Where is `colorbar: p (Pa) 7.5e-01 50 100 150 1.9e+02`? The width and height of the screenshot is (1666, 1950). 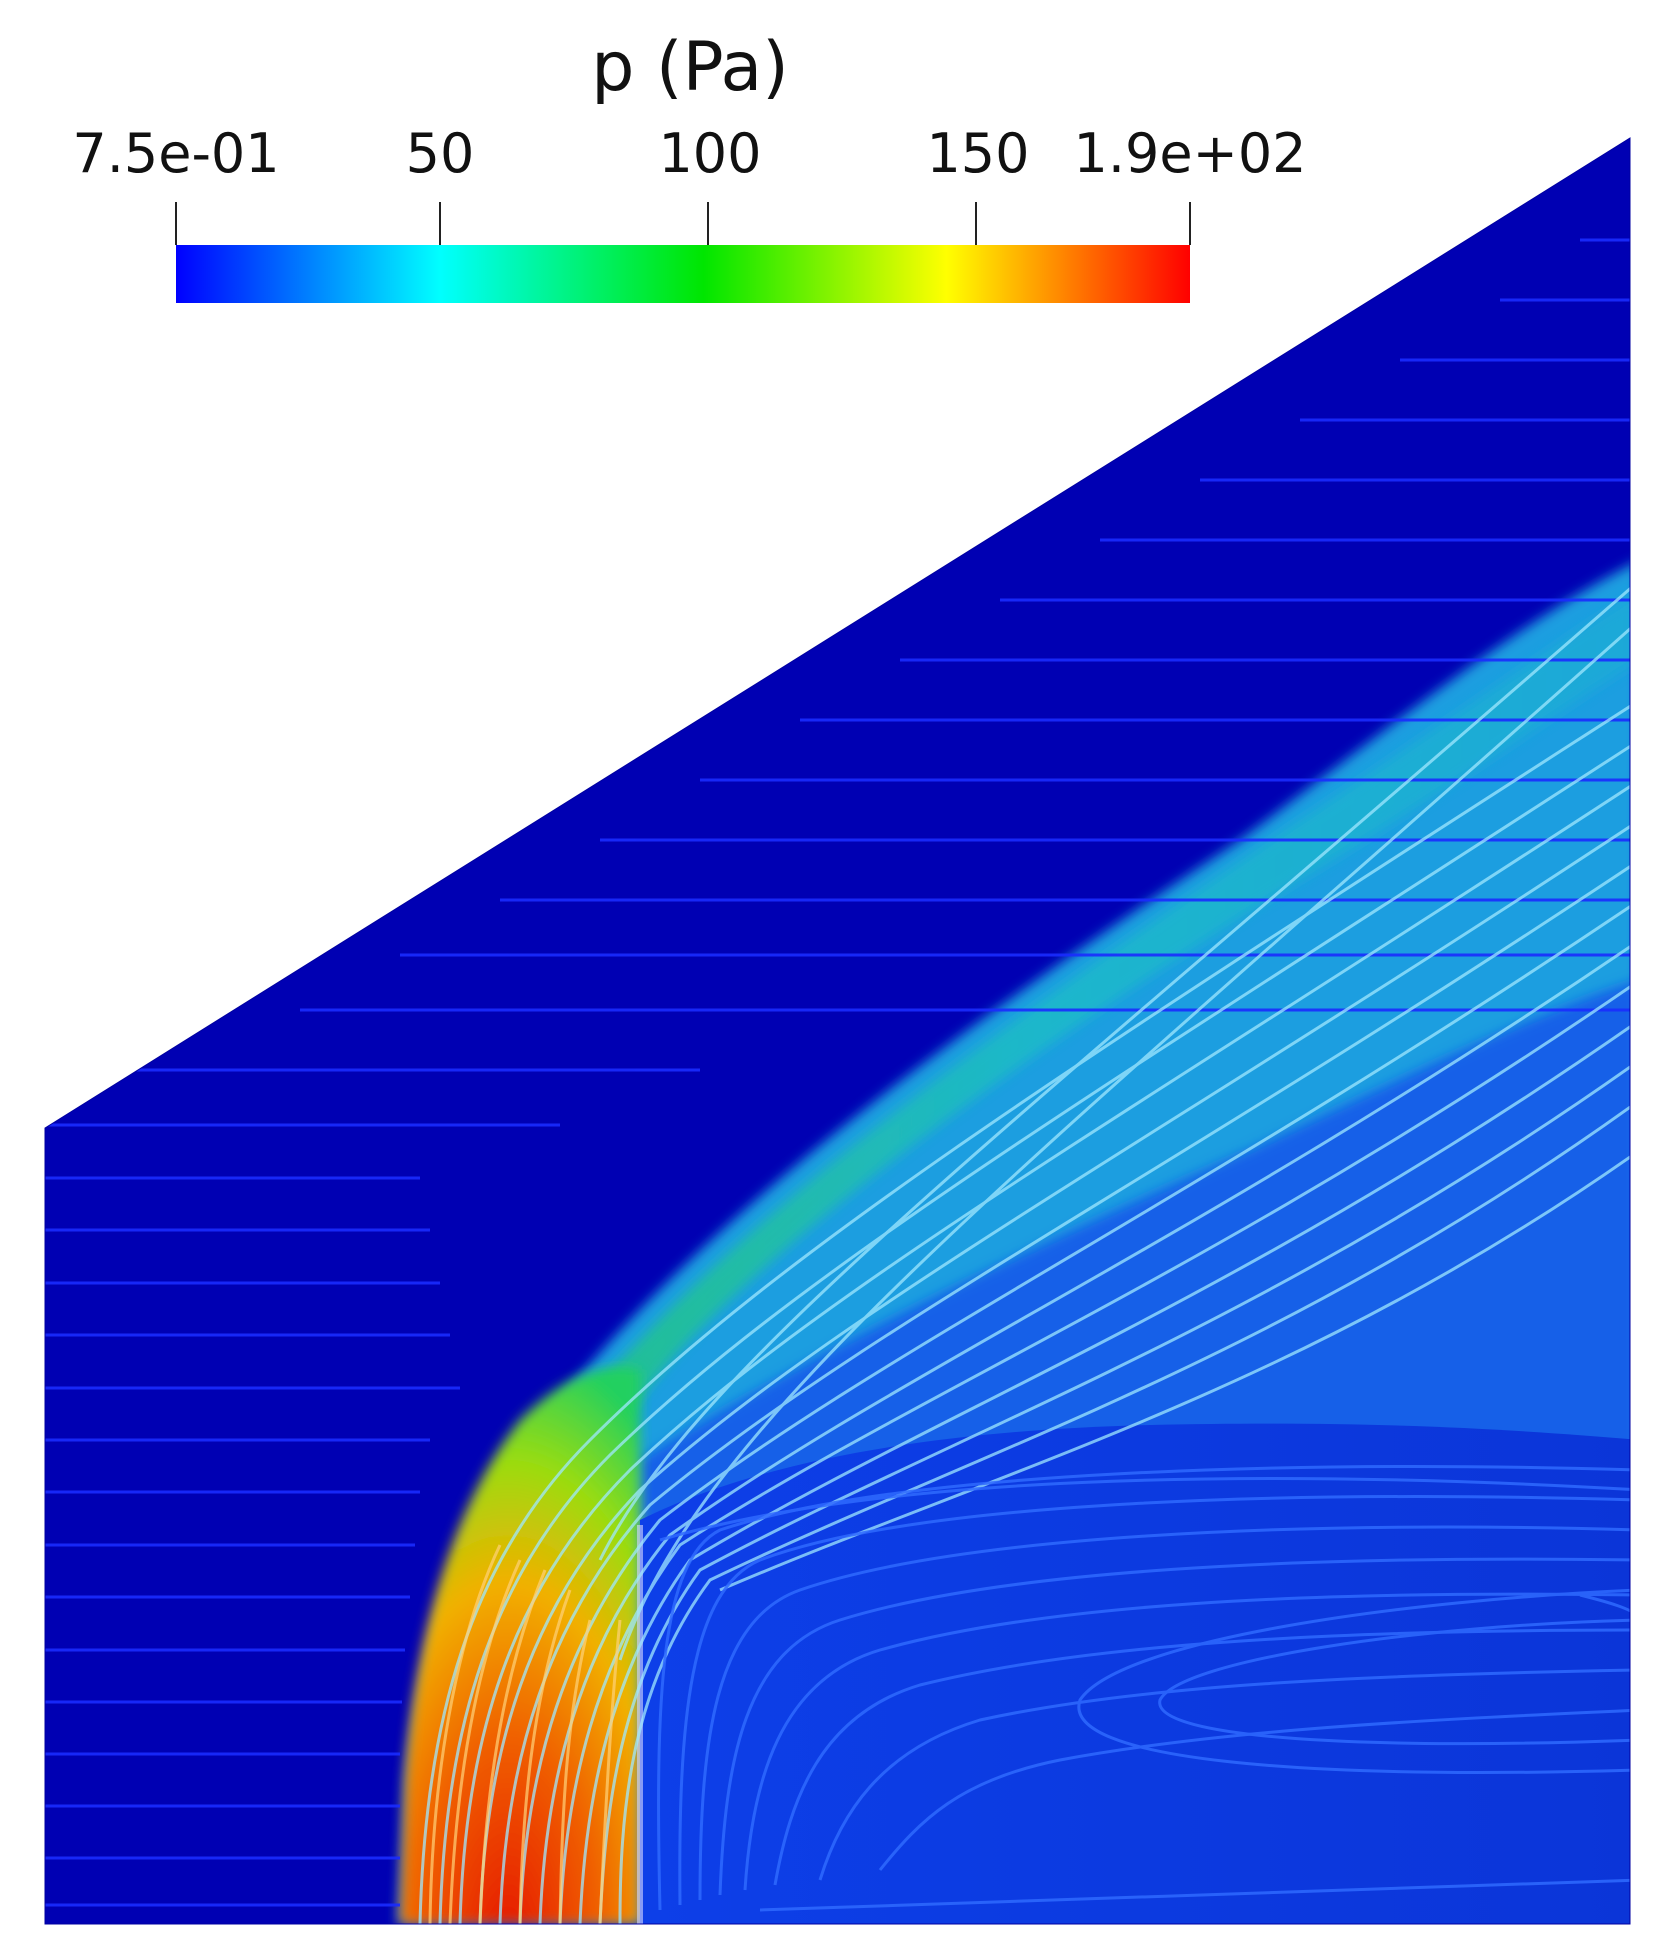 colorbar: p (Pa) 7.5e-01 50 100 150 1.9e+02 is located at coordinates (689, 165).